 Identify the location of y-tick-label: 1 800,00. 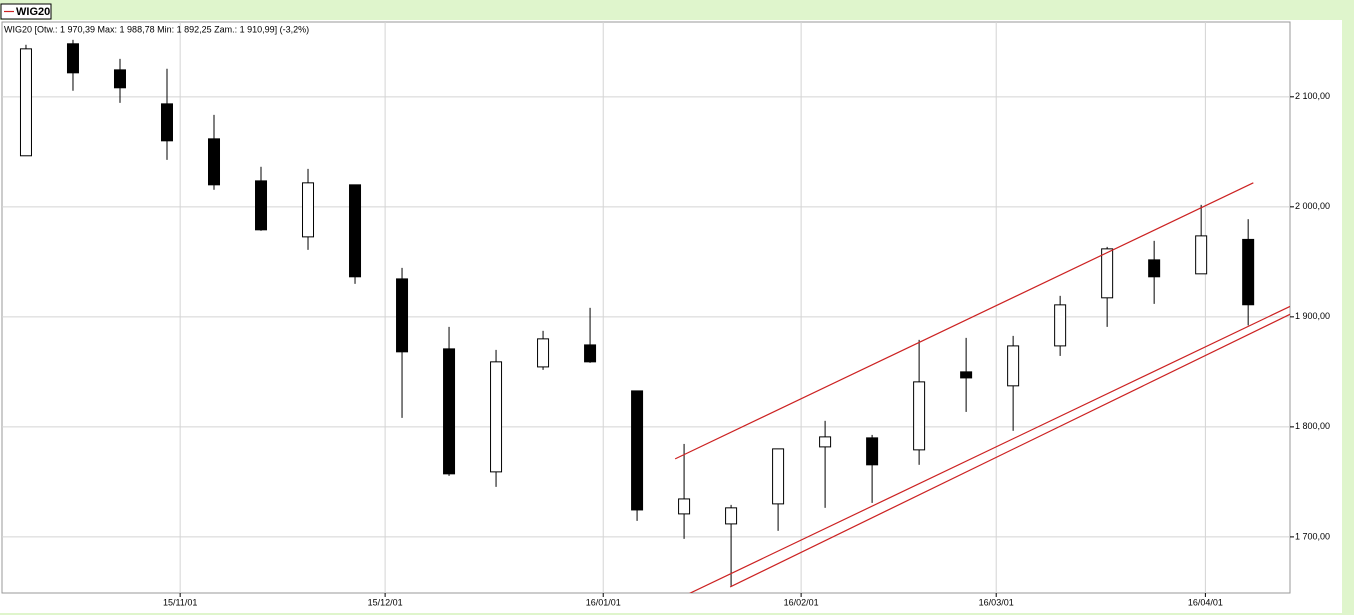
(1312, 426).